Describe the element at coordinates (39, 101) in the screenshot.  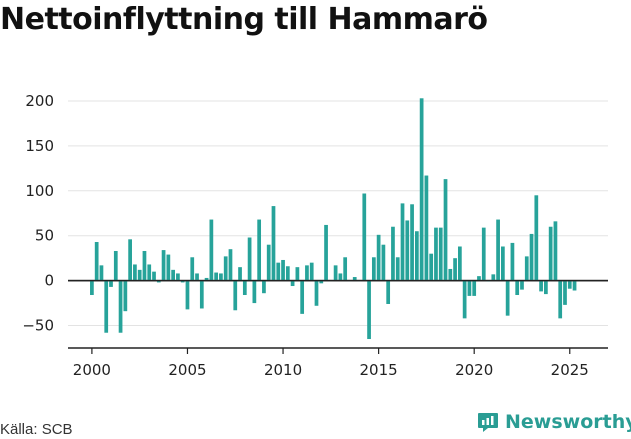
I see `y-tick-label: 200` at that location.